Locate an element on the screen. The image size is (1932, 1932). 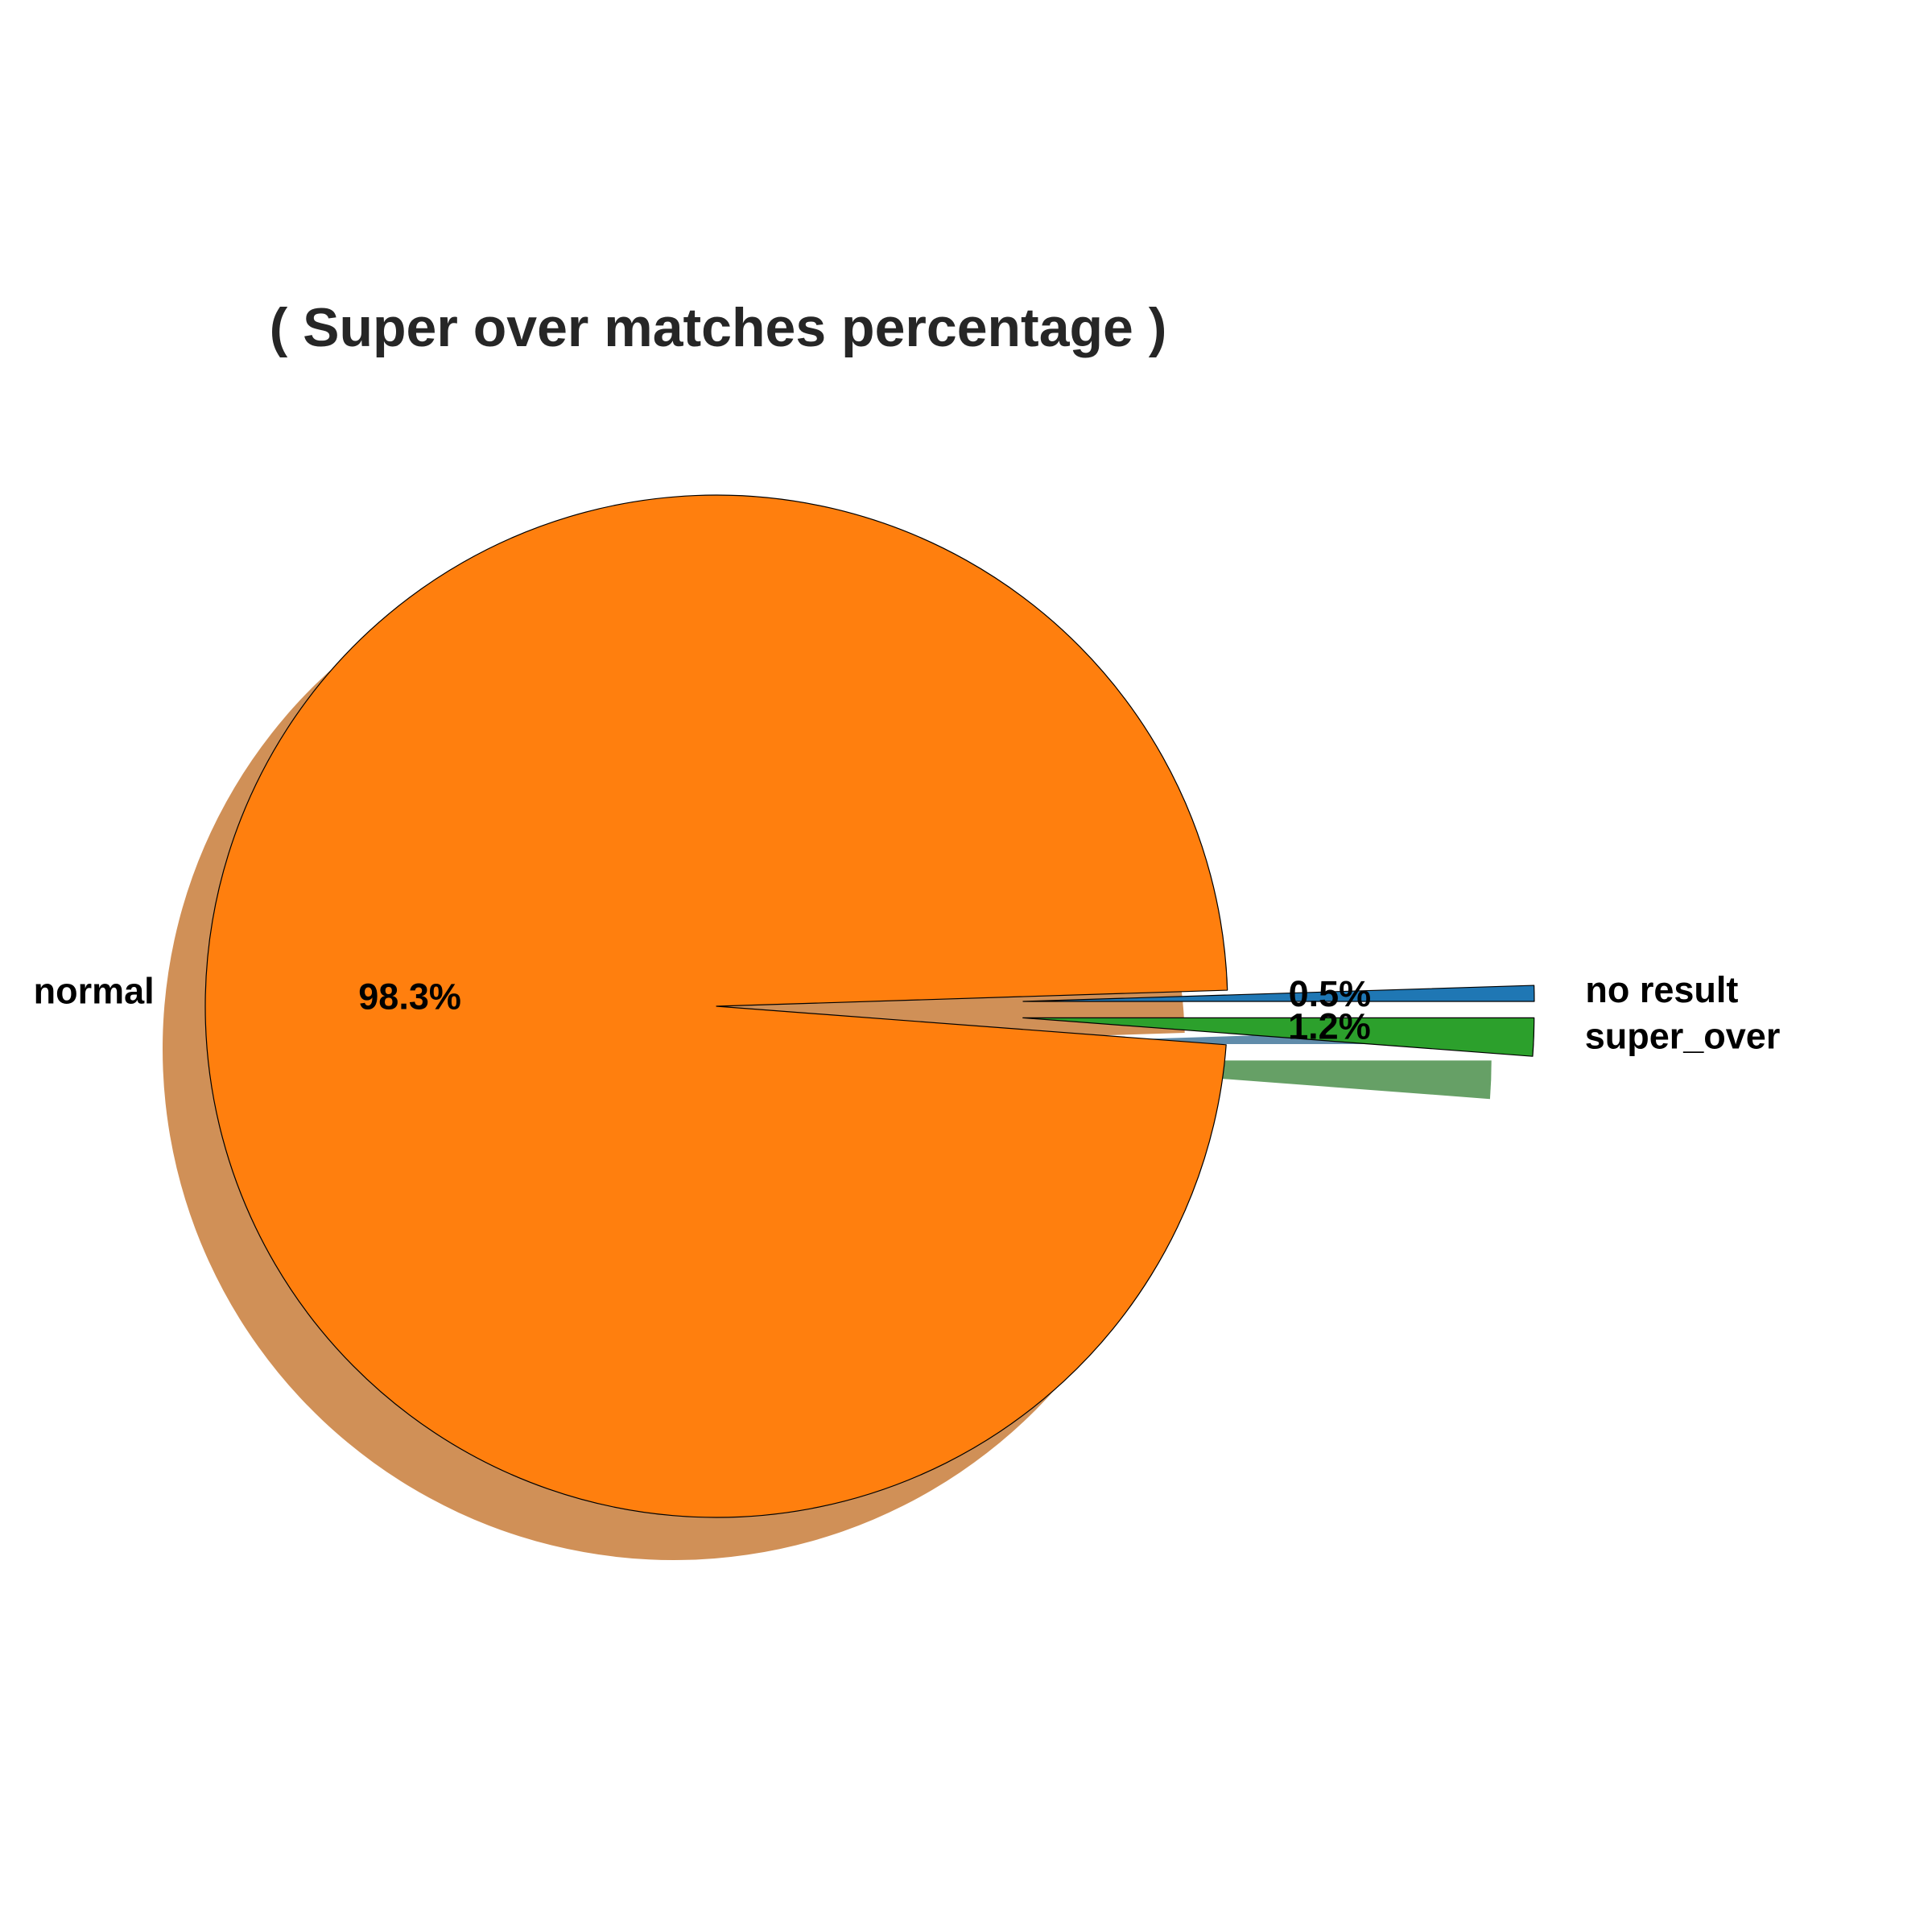
slice-percent-super-over: 1.2% is located at coordinates (1329, 1026).